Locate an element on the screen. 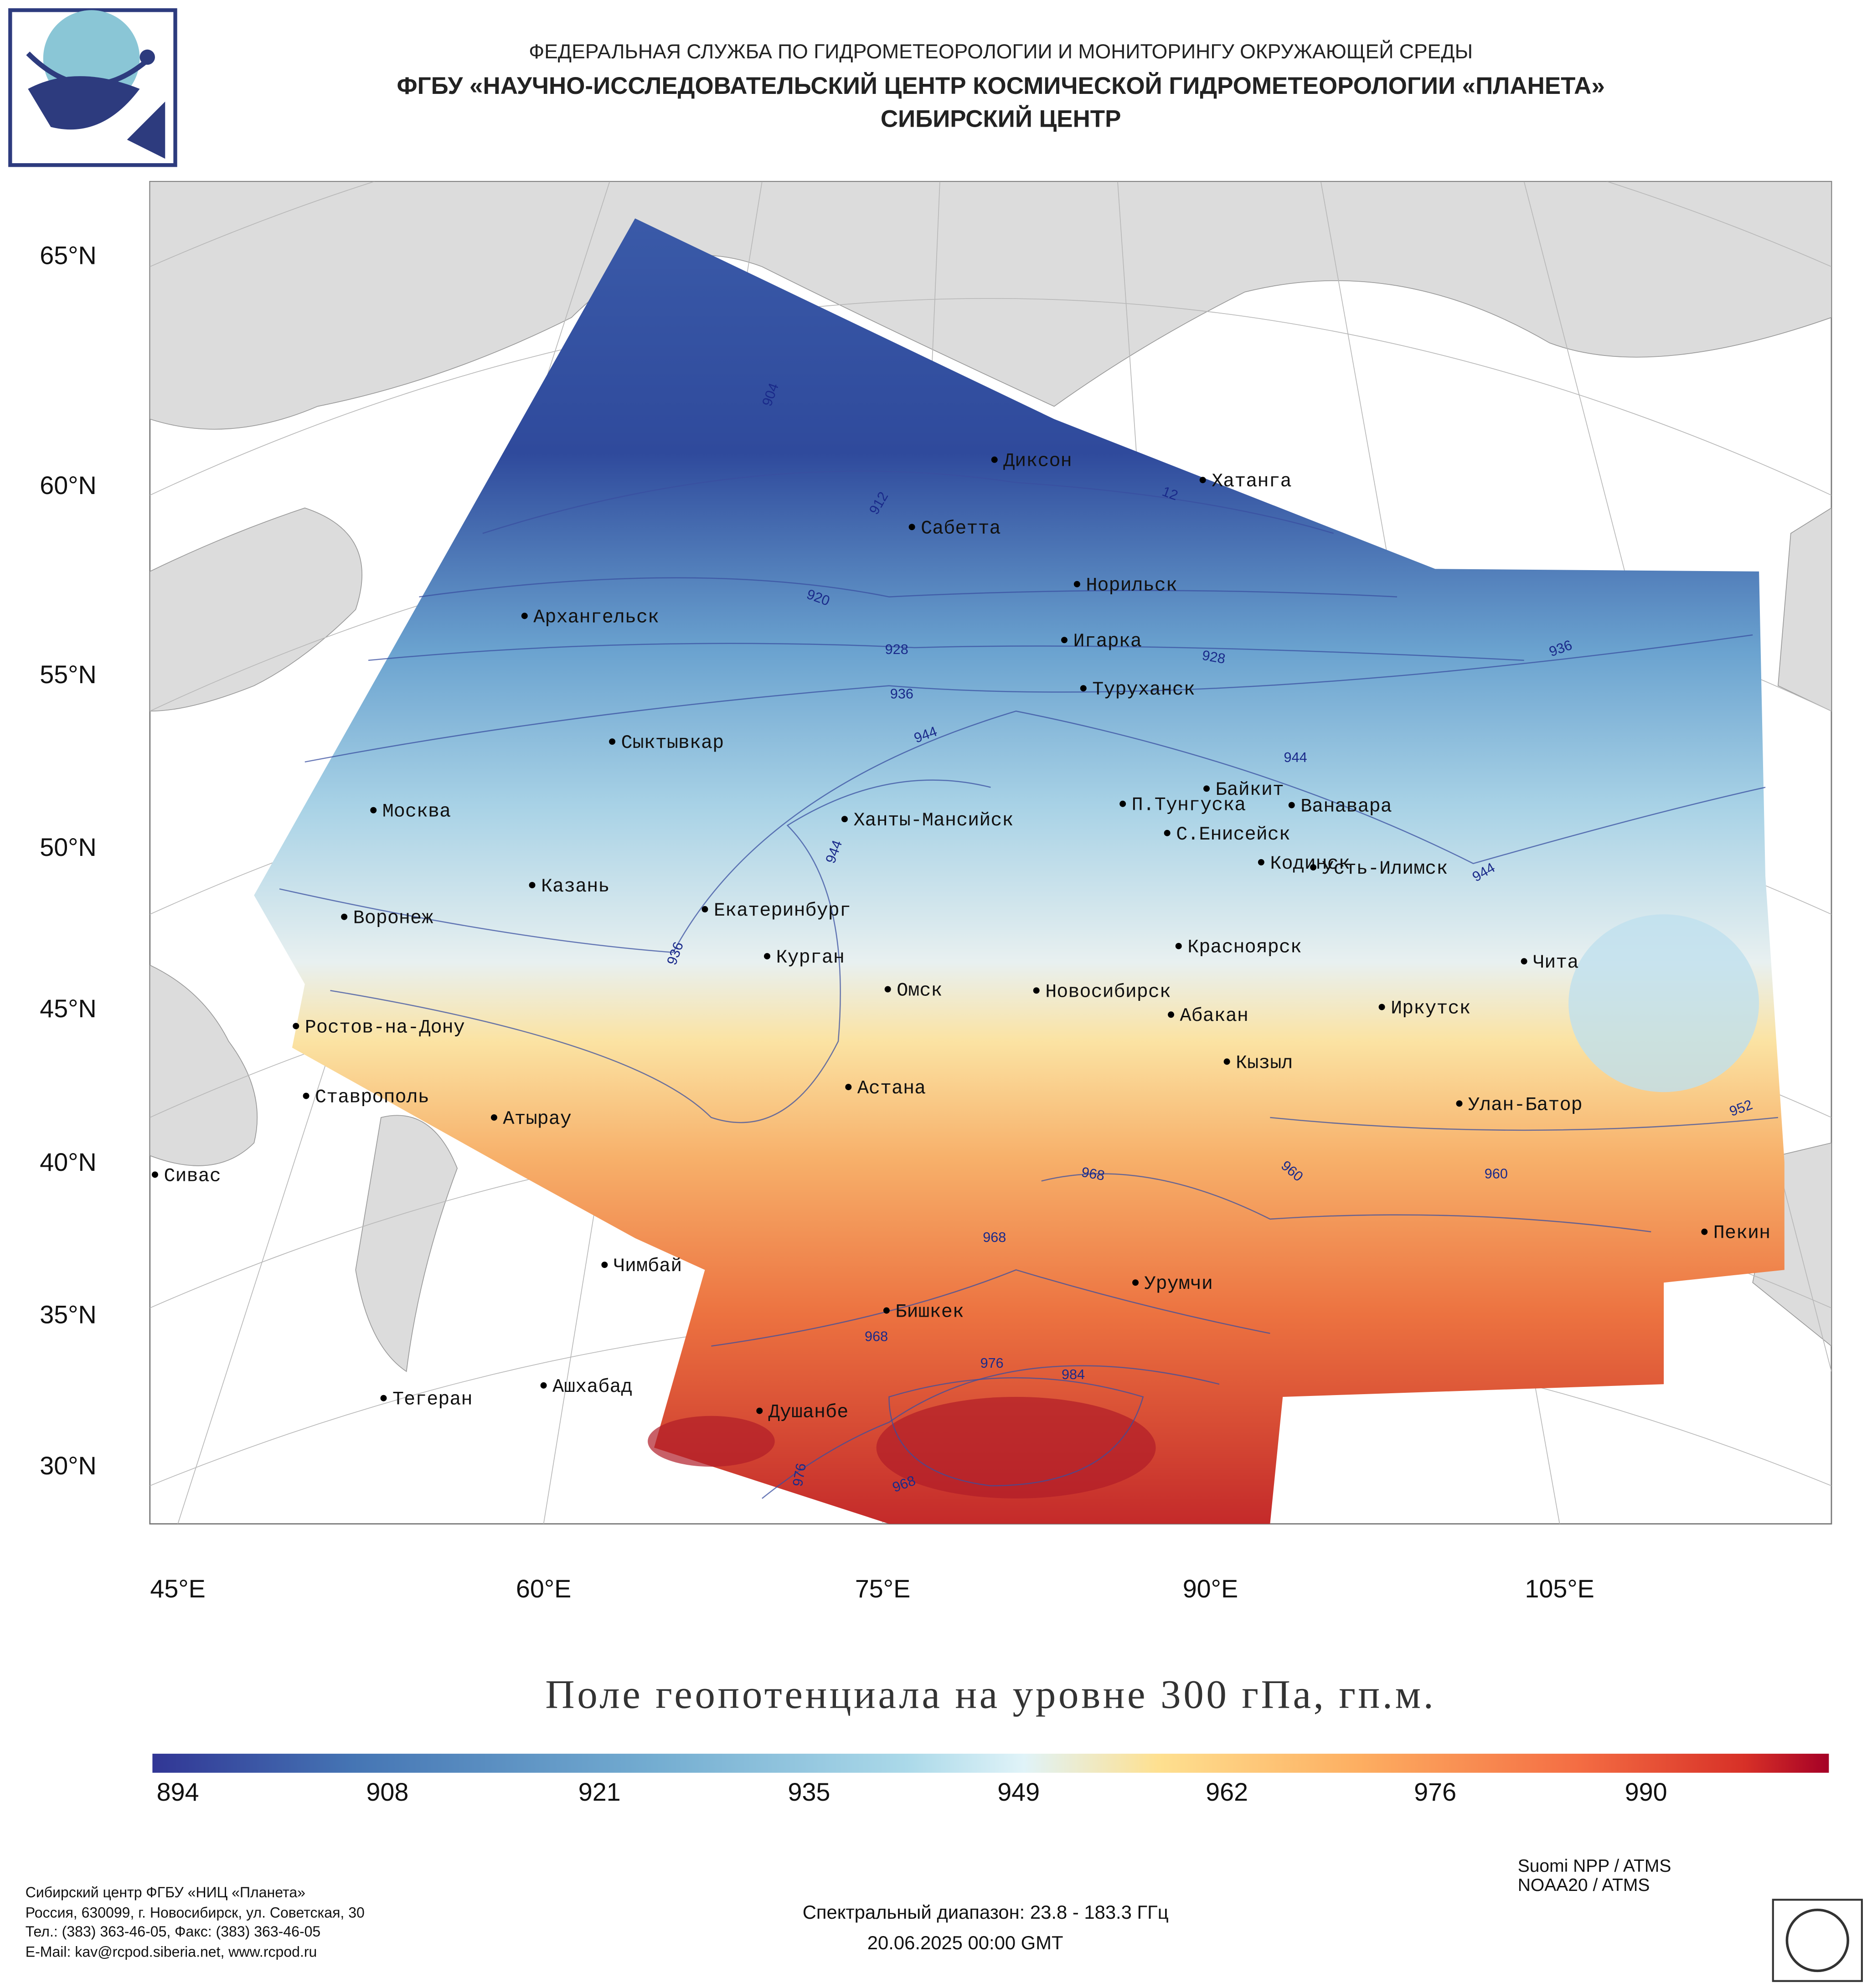 This screenshot has width=1867, height=1988. city-label: Урумчи is located at coordinates (1179, 1284).